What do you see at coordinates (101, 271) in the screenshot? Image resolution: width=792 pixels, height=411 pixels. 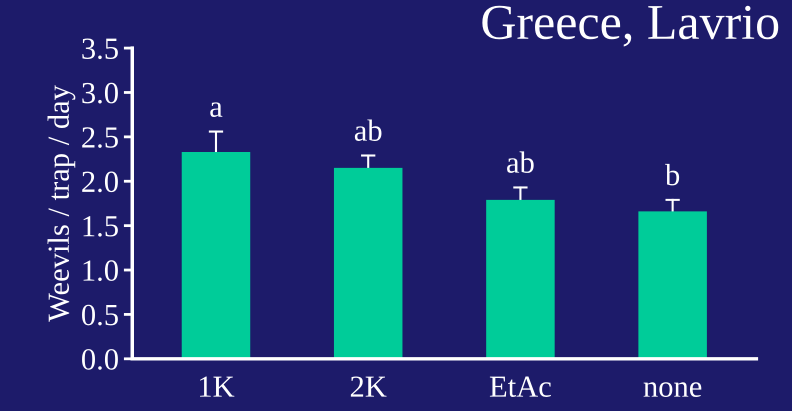 I see `y-tick-label: 1.0` at bounding box center [101, 271].